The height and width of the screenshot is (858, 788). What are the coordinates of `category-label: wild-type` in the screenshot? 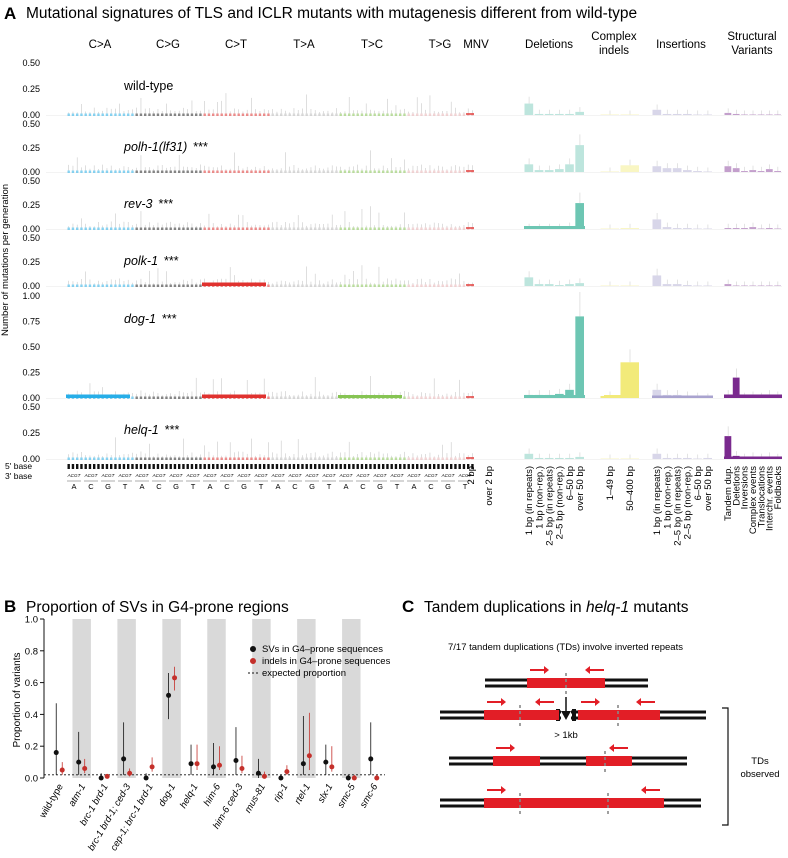 It's located at (51, 801).